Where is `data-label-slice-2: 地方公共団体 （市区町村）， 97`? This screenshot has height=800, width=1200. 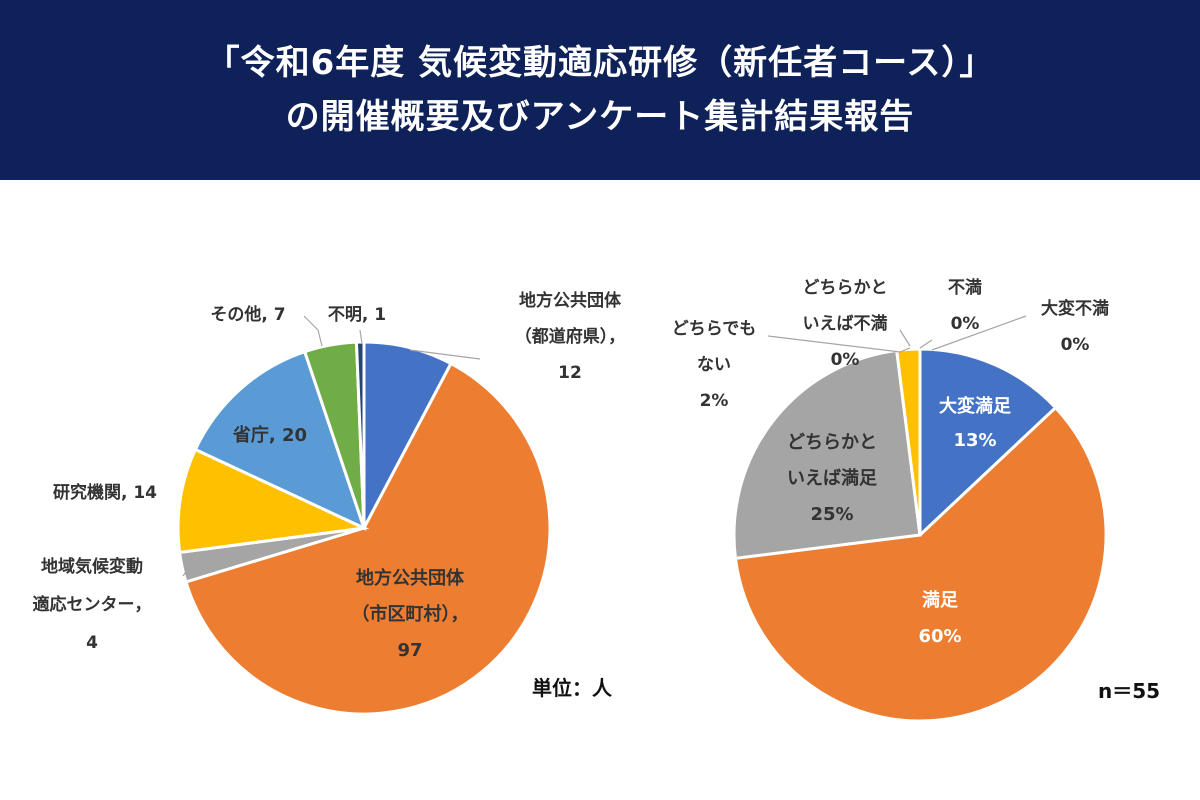 data-label-slice-2: 地方公共団体 （市区町村）， 97 is located at coordinates (410, 614).